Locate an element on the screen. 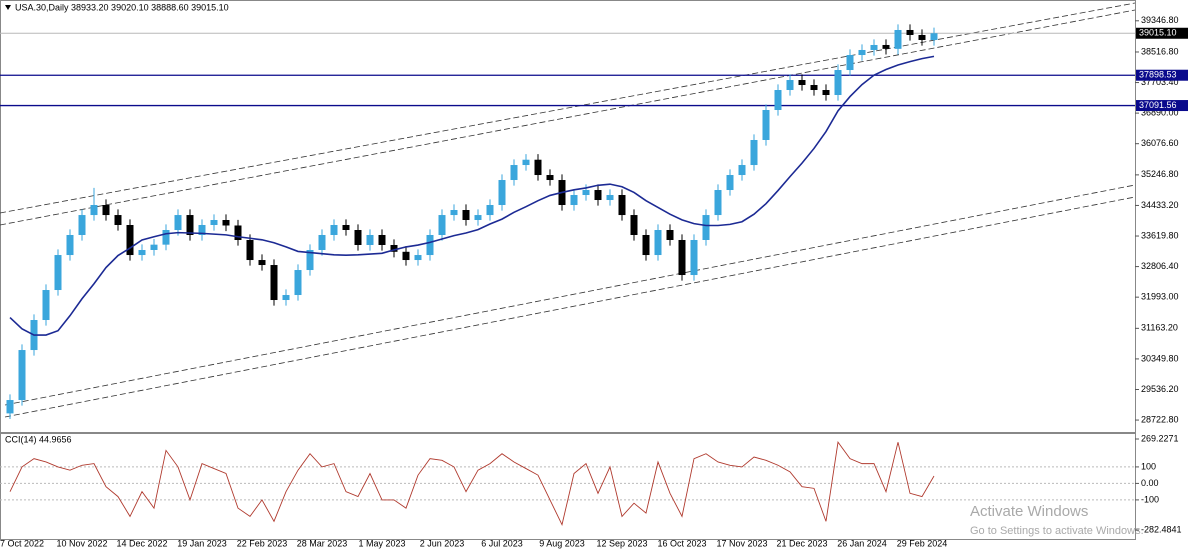  y-tick-label: 33619.80 is located at coordinates (1160, 235).